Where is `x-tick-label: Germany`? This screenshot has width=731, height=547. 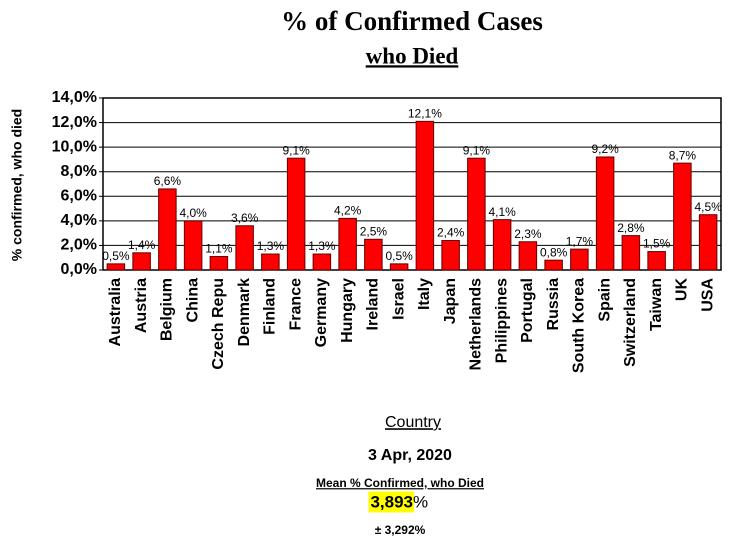
x-tick-label: Germany is located at coordinates (321, 312).